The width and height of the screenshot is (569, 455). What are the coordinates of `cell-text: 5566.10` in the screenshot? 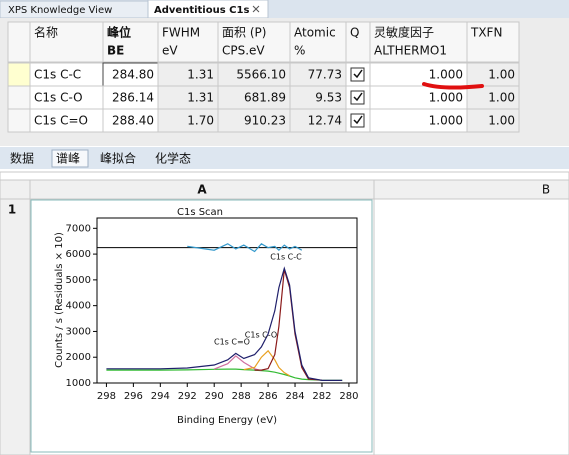 It's located at (261, 75).